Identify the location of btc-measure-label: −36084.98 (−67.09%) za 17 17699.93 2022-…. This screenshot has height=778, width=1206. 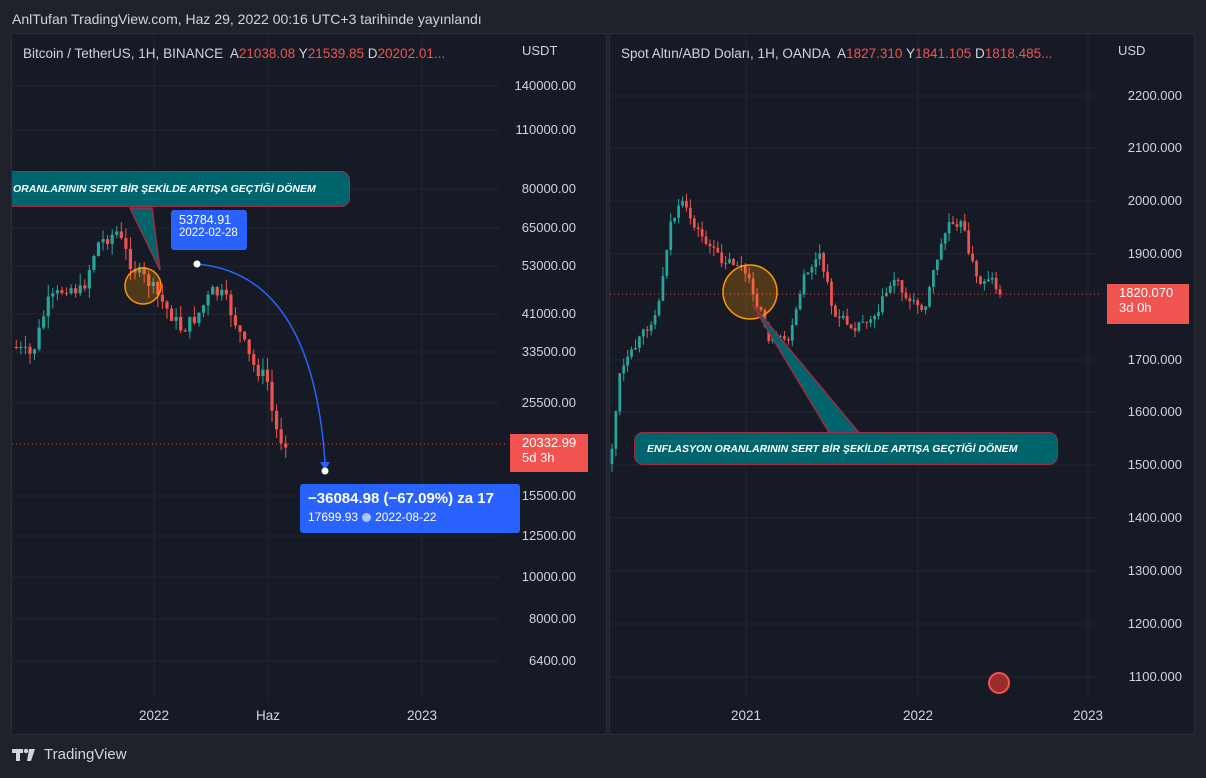
(410, 508).